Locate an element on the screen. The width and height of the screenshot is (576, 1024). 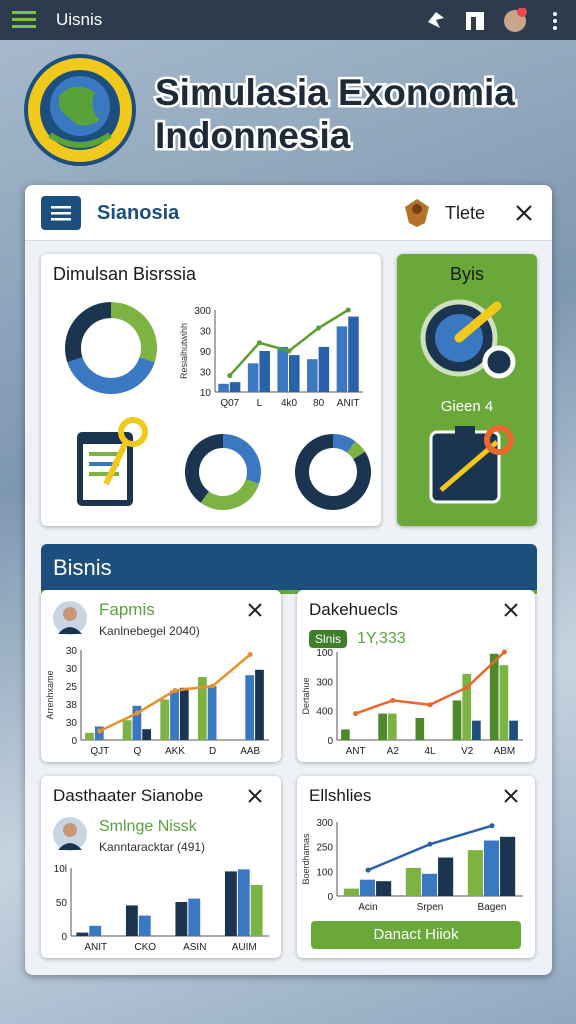
card-chart: 300 250 100 0 Boerdhamas Acin Srpen Bagen is located at coordinates (412, 865).